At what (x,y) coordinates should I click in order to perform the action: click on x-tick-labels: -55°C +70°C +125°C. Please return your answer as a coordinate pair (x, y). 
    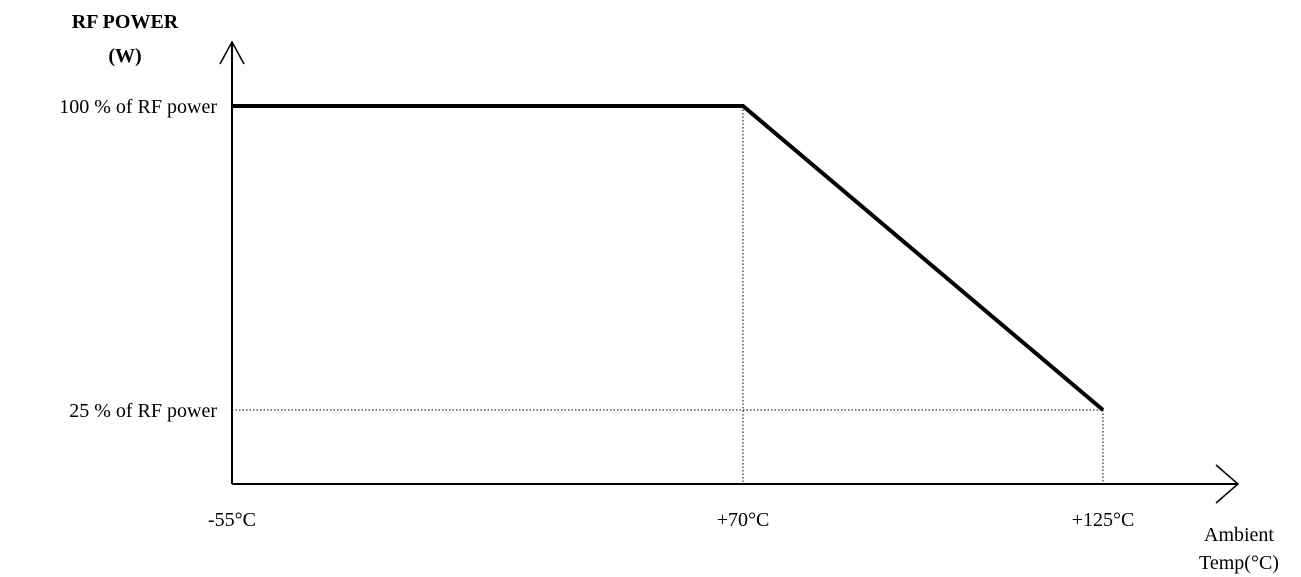
    Looking at the image, I should click on (671, 520).